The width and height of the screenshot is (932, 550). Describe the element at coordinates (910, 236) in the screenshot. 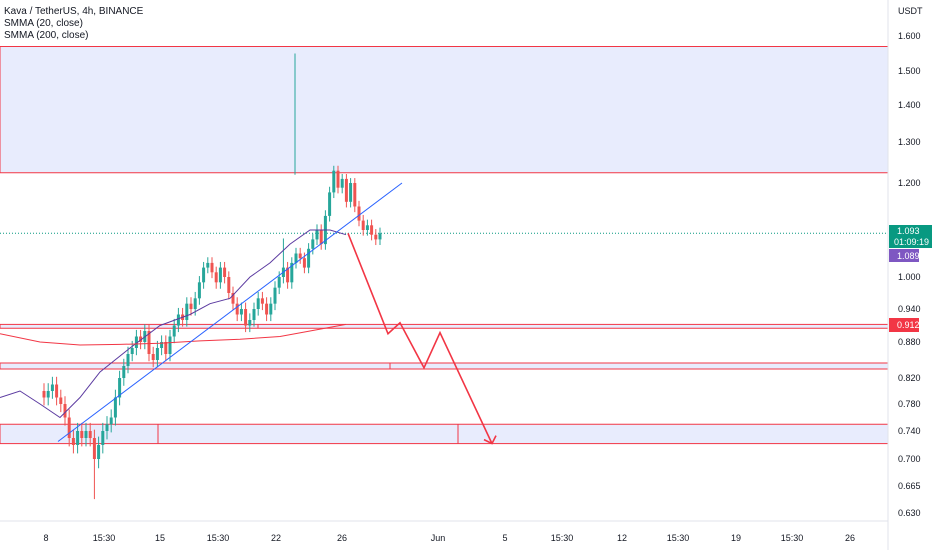

I see `last-price-tag` at that location.